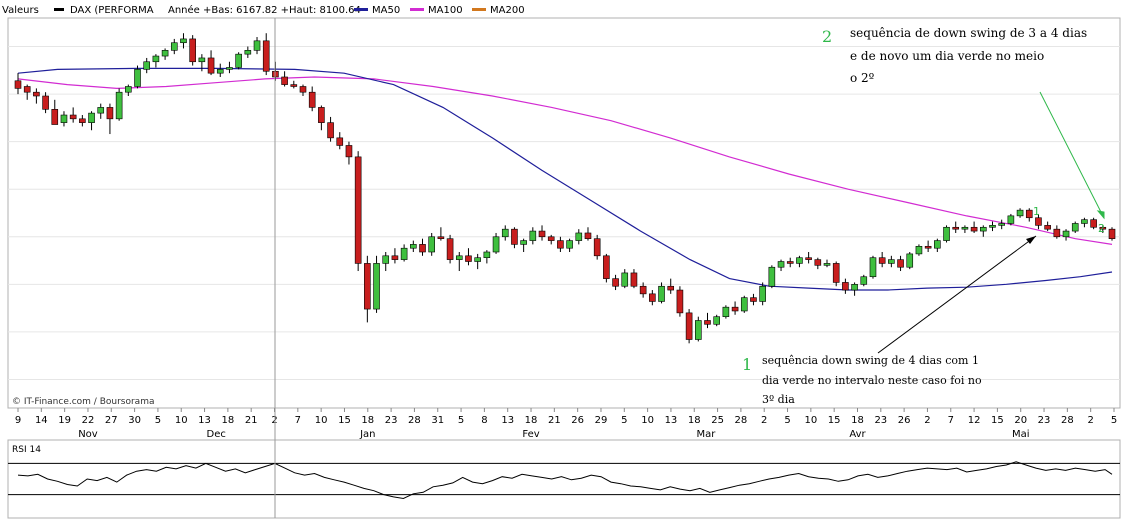  Describe the element at coordinates (83, 402) in the screenshot. I see `source-credit: © IT-Finance.com / Boursorama` at that location.